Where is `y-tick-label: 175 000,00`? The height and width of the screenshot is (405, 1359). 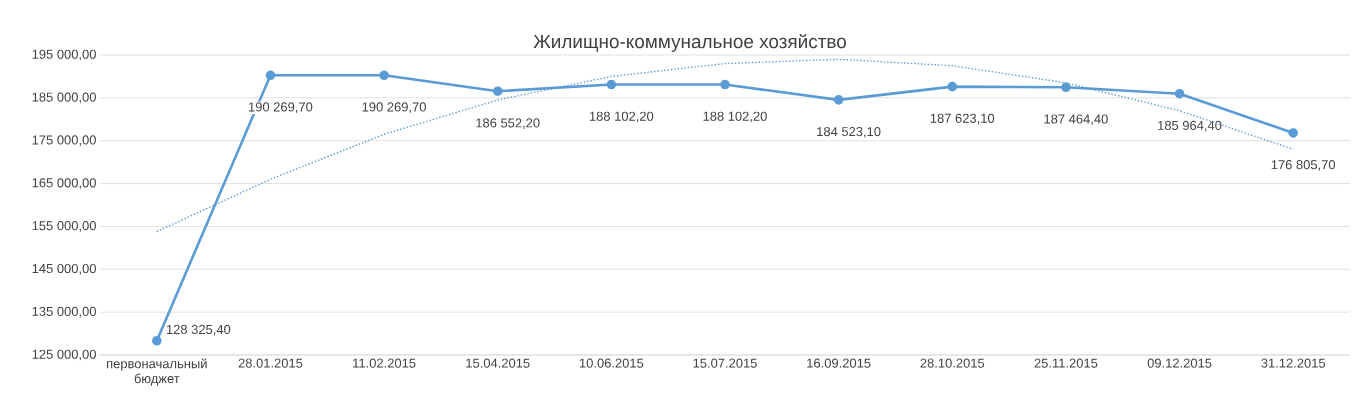 y-tick-label: 175 000,00 is located at coordinates (64, 141).